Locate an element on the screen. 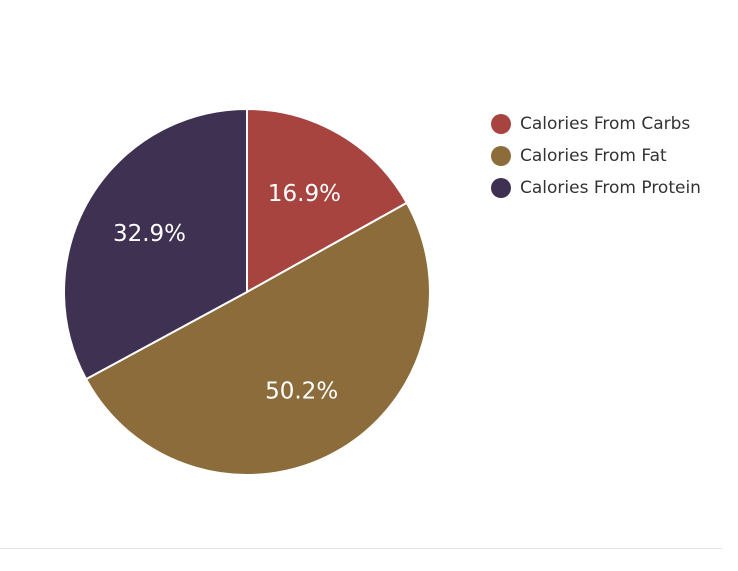 Image resolution: width=738 pixels, height=571 pixels. legend-label-fat: Calories From Fat is located at coordinates (593, 156).